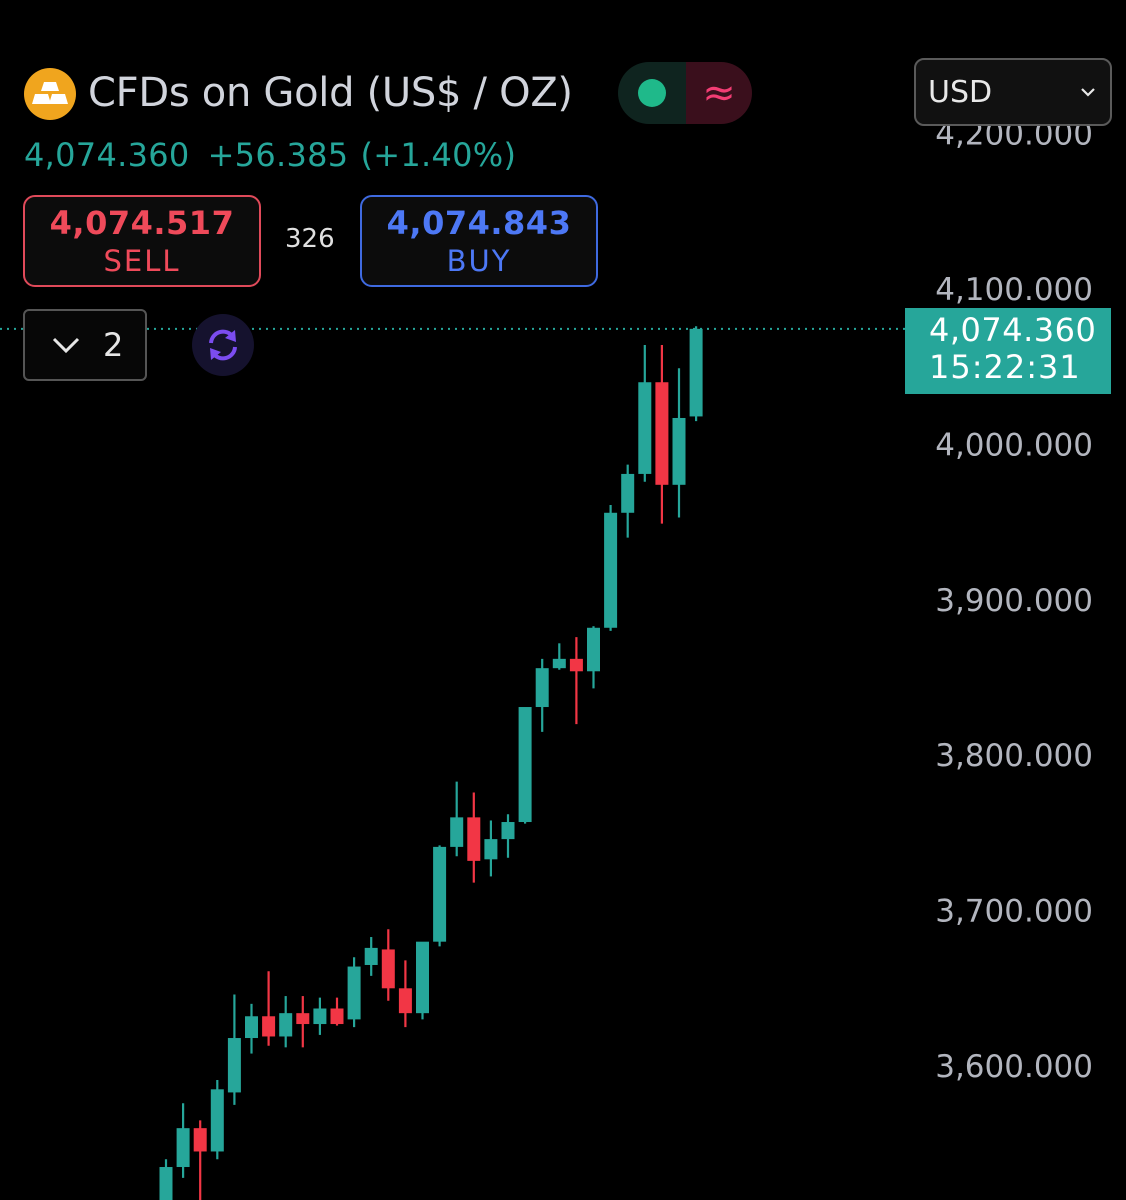  Describe the element at coordinates (85, 345) in the screenshot. I see `collapse-toggle: 2` at that location.